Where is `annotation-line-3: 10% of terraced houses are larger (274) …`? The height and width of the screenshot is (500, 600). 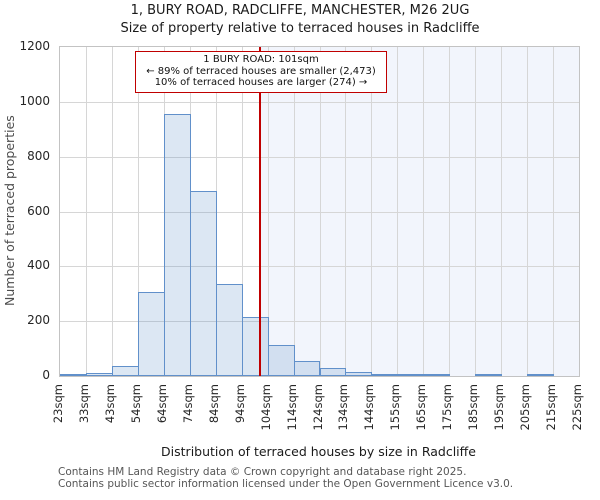
annotation-line-3: 10% of terraced houses are larger (274) … is located at coordinates (261, 83).